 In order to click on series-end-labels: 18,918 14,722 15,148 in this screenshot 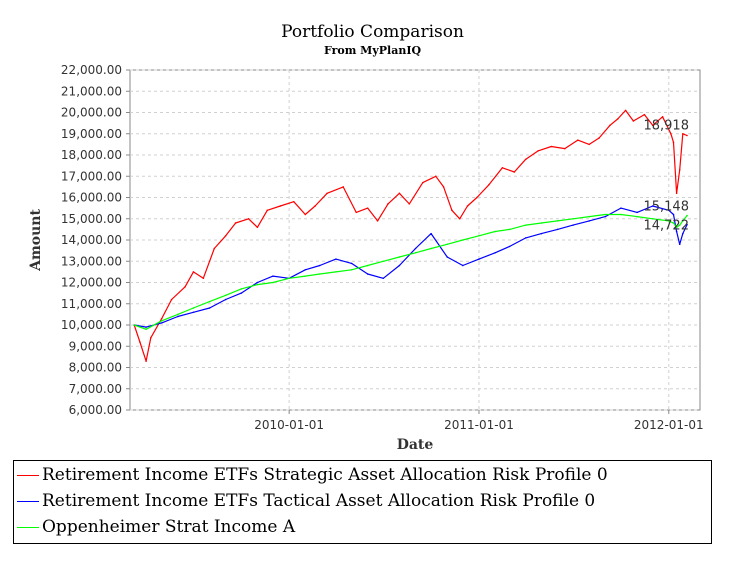, I will do `click(666, 175)`.